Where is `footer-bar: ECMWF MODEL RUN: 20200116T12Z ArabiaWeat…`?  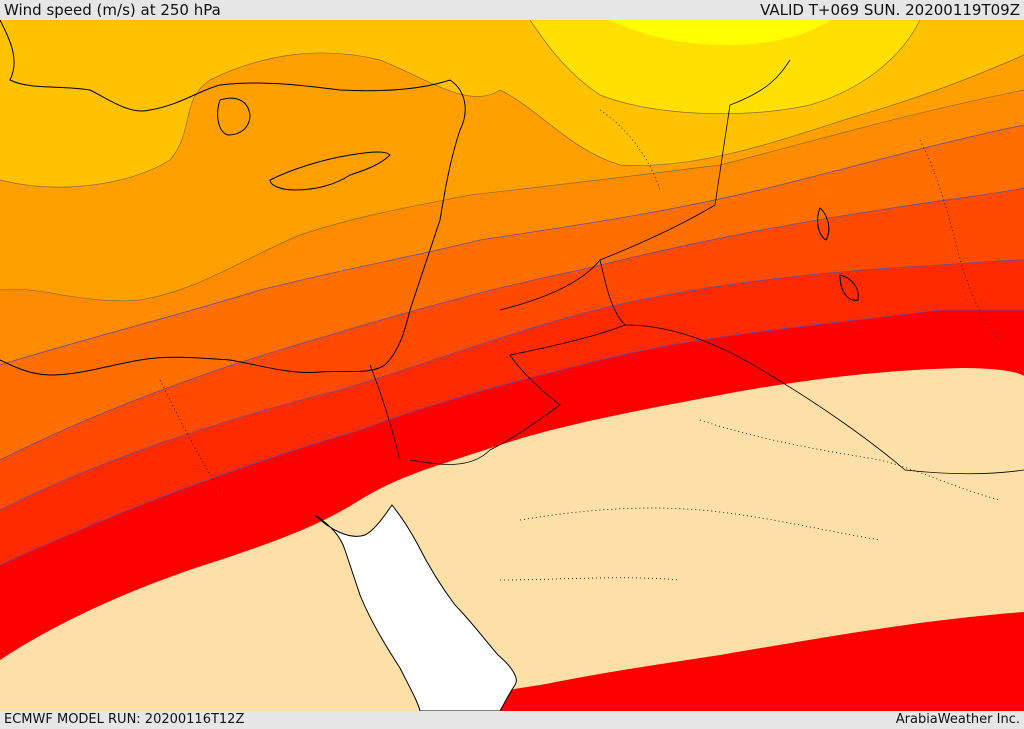
footer-bar: ECMWF MODEL RUN: 20200116T12Z ArabiaWeat… is located at coordinates (512, 720).